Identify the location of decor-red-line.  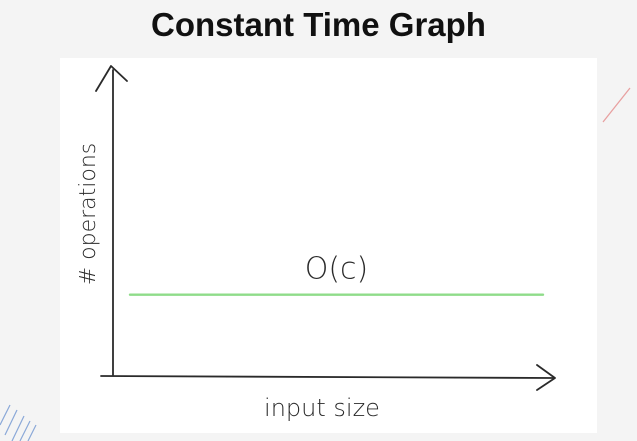
(616, 105).